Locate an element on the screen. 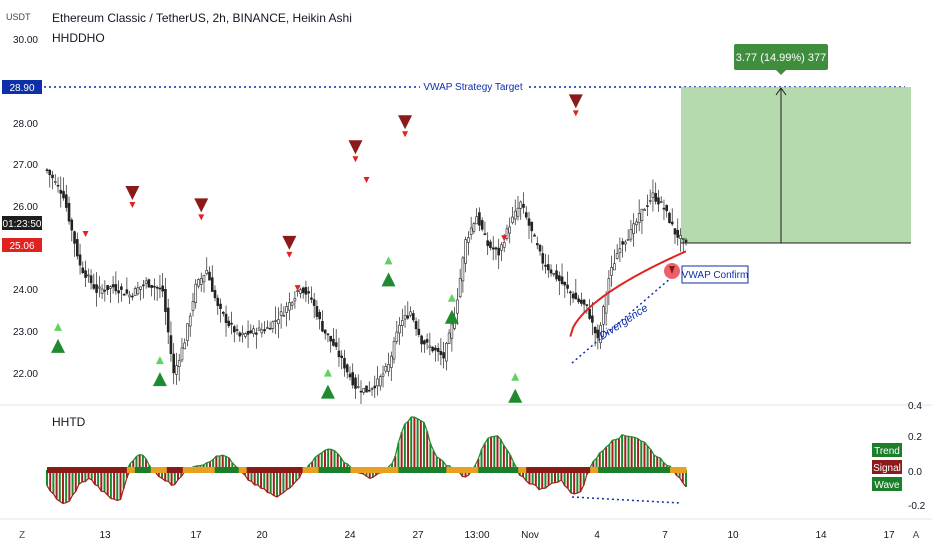 Image resolution: width=932 pixels, height=555 pixels. time-axis-left-button: Z is located at coordinates (22, 535).